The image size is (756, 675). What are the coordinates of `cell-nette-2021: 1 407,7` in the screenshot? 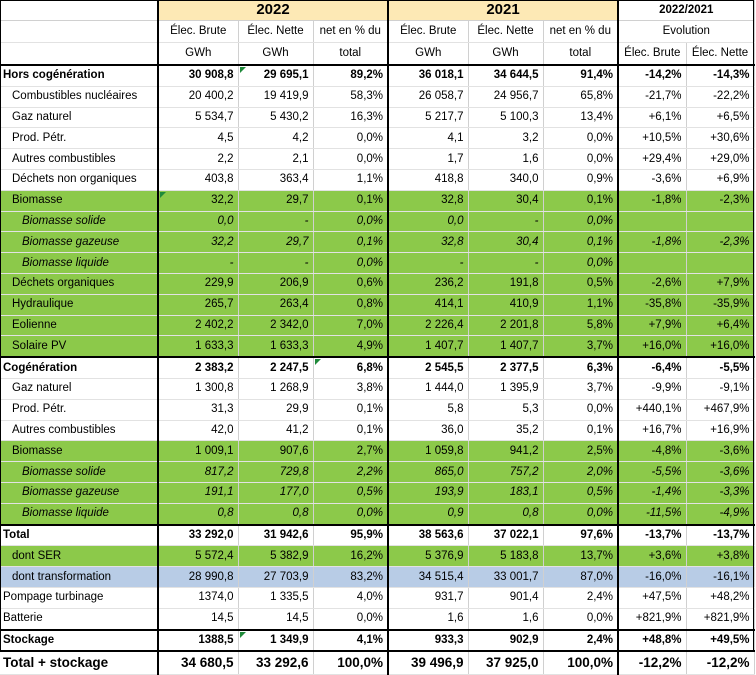 It's located at (506, 346).